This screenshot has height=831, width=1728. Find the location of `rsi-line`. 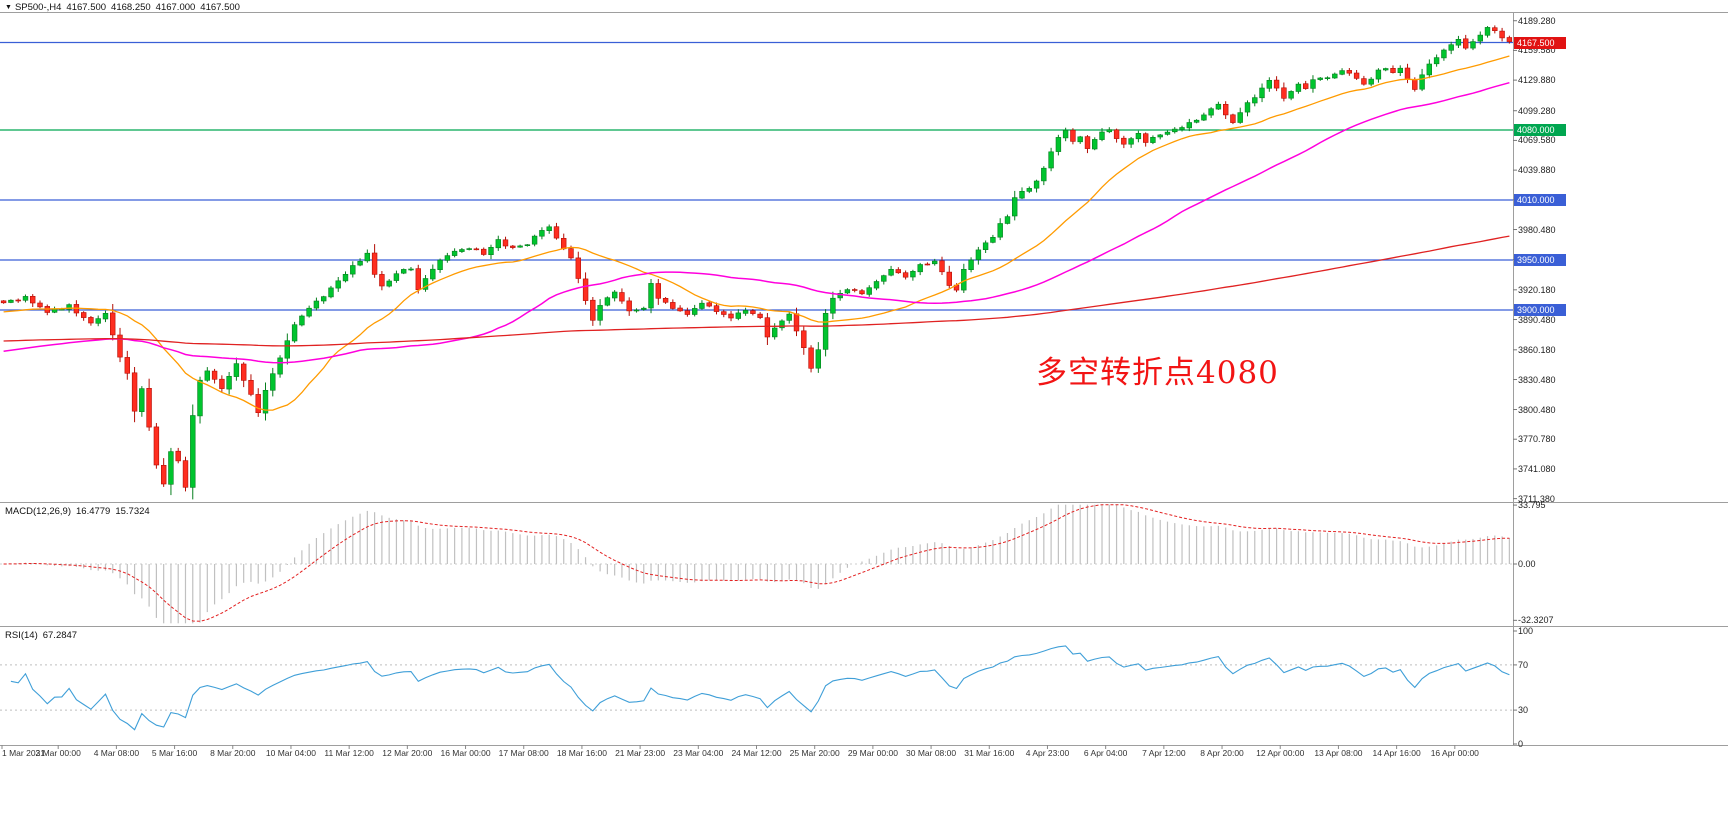

rsi-line is located at coordinates (760, 688).